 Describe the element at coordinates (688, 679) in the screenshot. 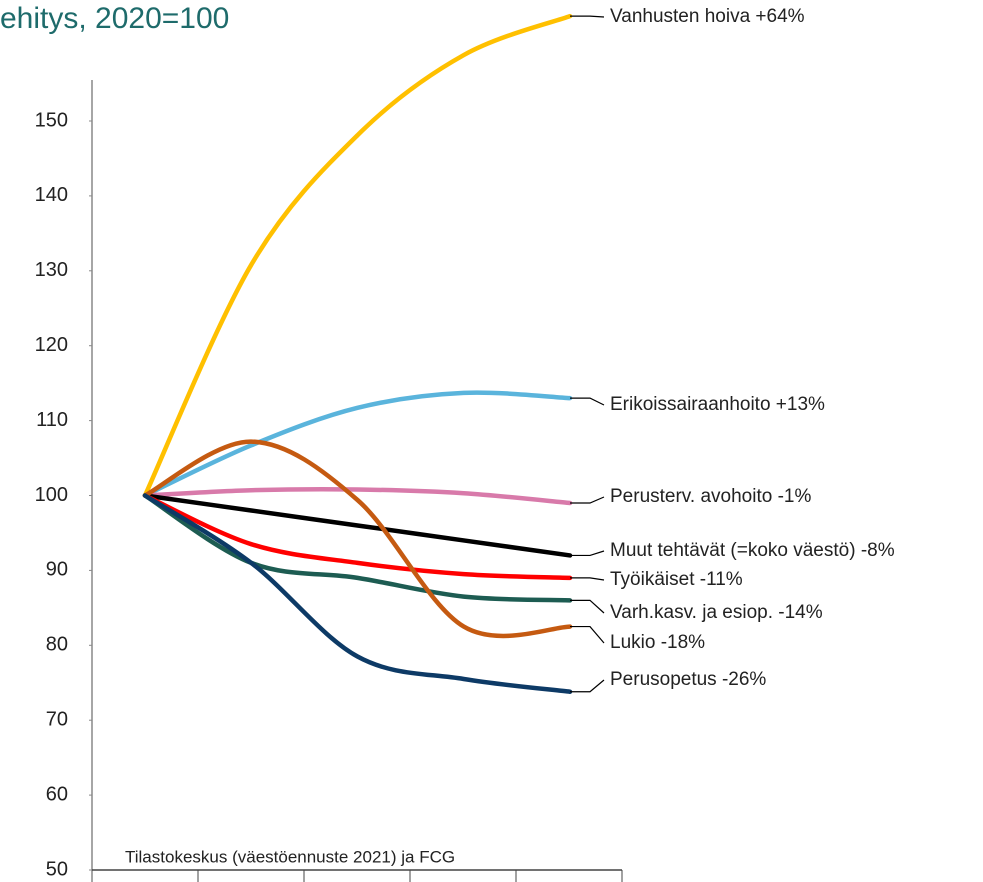

I see `legend-label: Perusopetus -26%` at that location.